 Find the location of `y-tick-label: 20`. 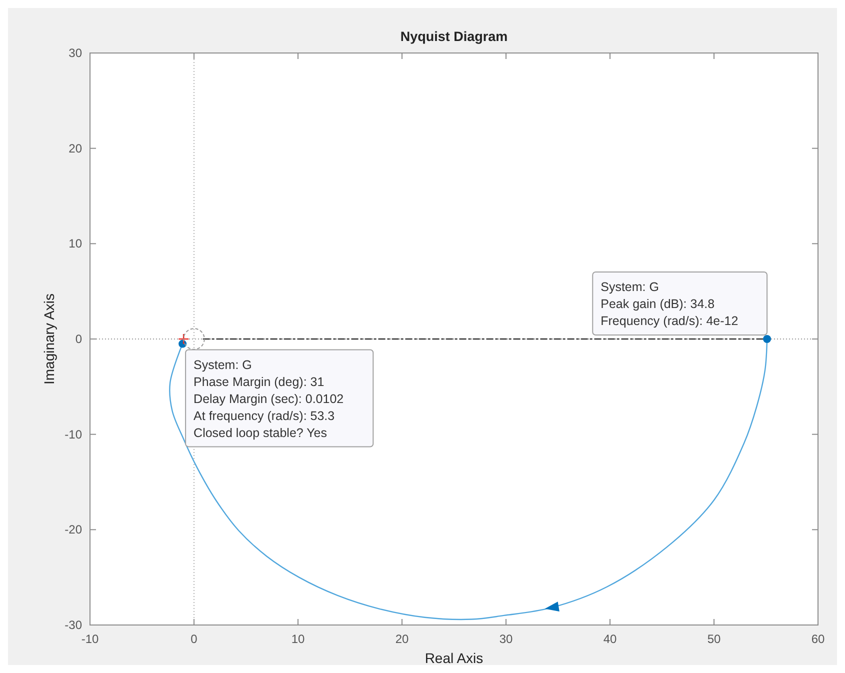

y-tick-label: 20 is located at coordinates (75, 148).